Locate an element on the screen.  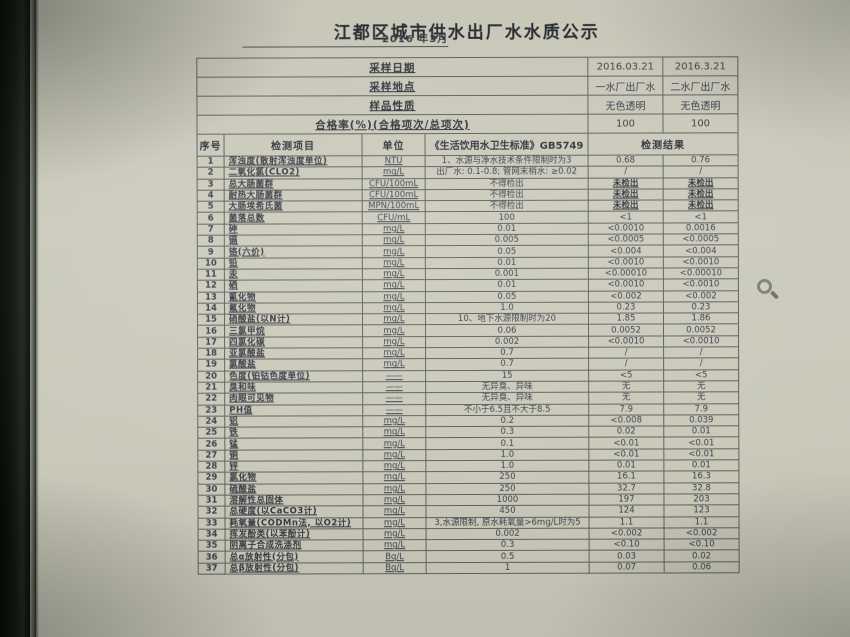
cell-no: 29 is located at coordinates (211, 478).